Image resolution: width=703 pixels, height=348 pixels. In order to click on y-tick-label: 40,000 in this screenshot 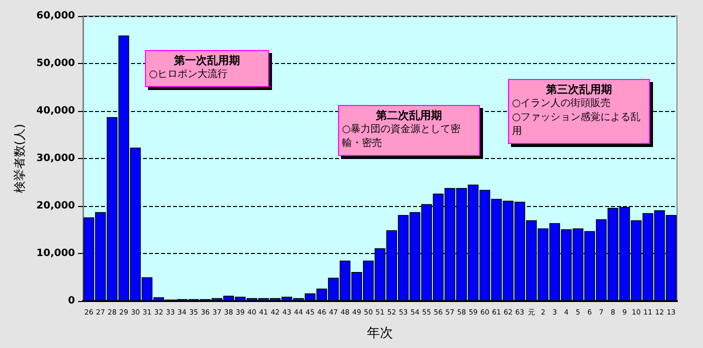, I will do `click(56, 111)`.